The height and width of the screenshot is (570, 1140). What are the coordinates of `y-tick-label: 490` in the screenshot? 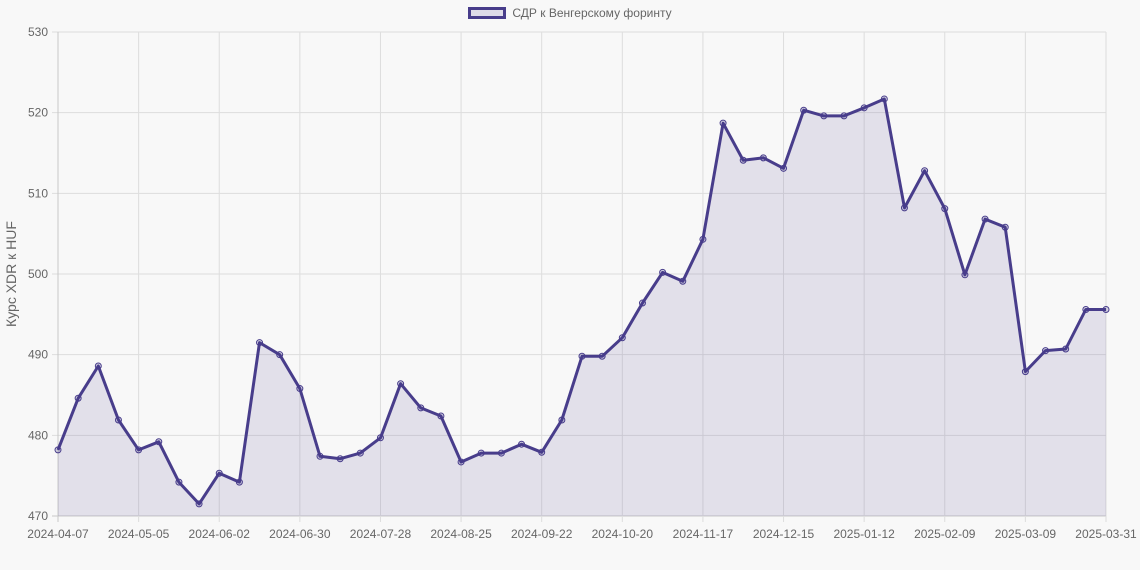 It's located at (38, 355).